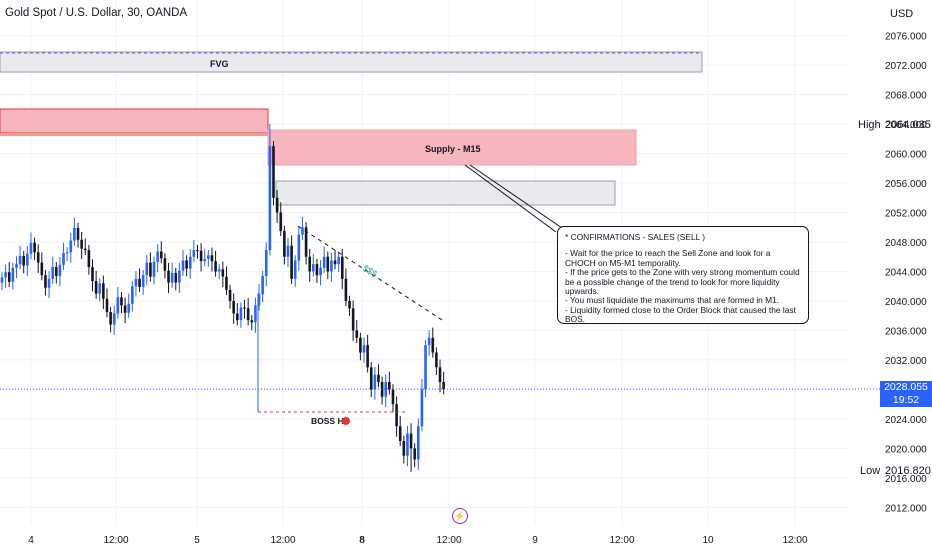 This screenshot has height=550, width=932. What do you see at coordinates (346, 421) in the screenshot?
I see `bos-marker-icon` at bounding box center [346, 421].